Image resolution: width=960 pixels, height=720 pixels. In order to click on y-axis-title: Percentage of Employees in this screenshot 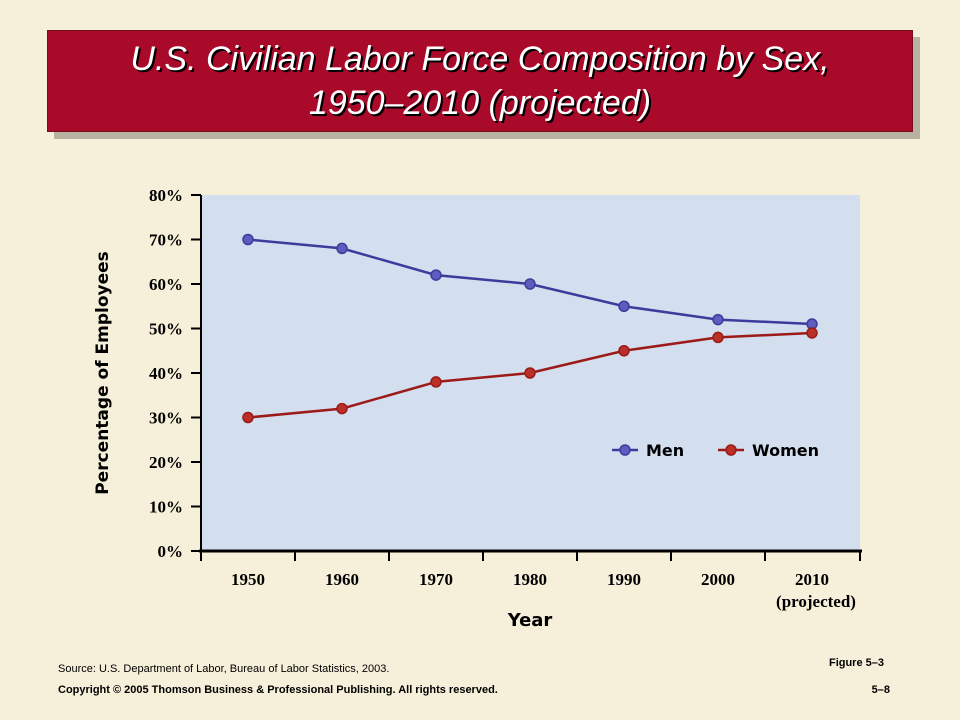, I will do `click(103, 373)`.